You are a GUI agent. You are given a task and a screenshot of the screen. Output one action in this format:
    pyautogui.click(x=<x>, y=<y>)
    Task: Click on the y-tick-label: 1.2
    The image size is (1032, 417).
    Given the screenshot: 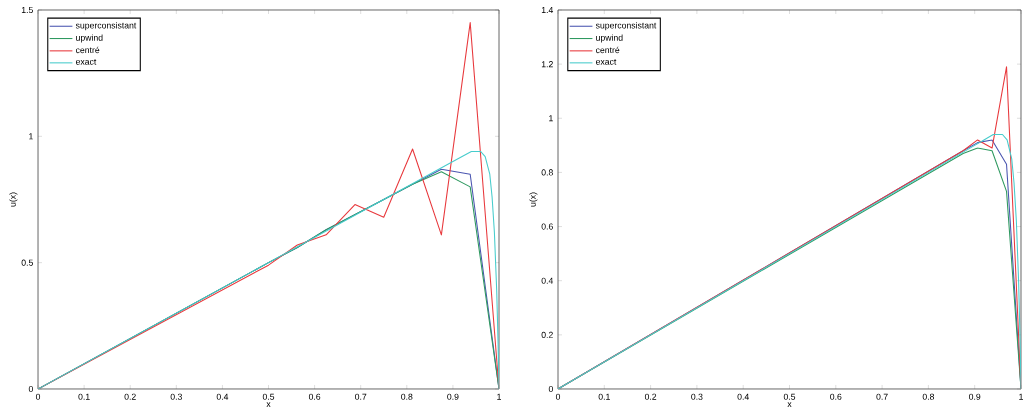 What is the action you would take?
    pyautogui.click(x=547, y=64)
    